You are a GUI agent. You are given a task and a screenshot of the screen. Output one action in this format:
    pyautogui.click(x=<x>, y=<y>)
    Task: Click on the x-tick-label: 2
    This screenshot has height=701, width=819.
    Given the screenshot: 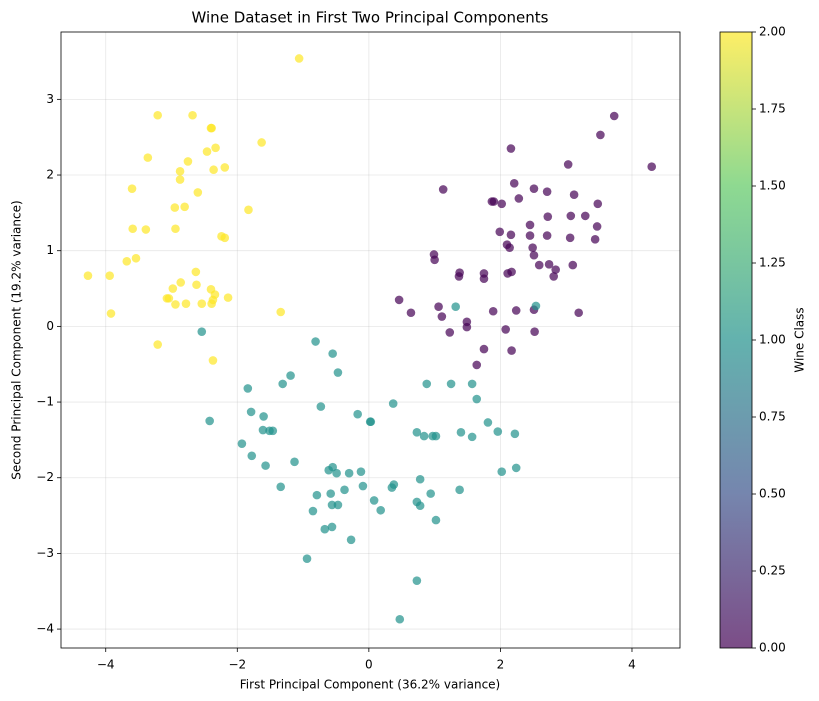 What is the action you would take?
    pyautogui.click(x=501, y=665)
    